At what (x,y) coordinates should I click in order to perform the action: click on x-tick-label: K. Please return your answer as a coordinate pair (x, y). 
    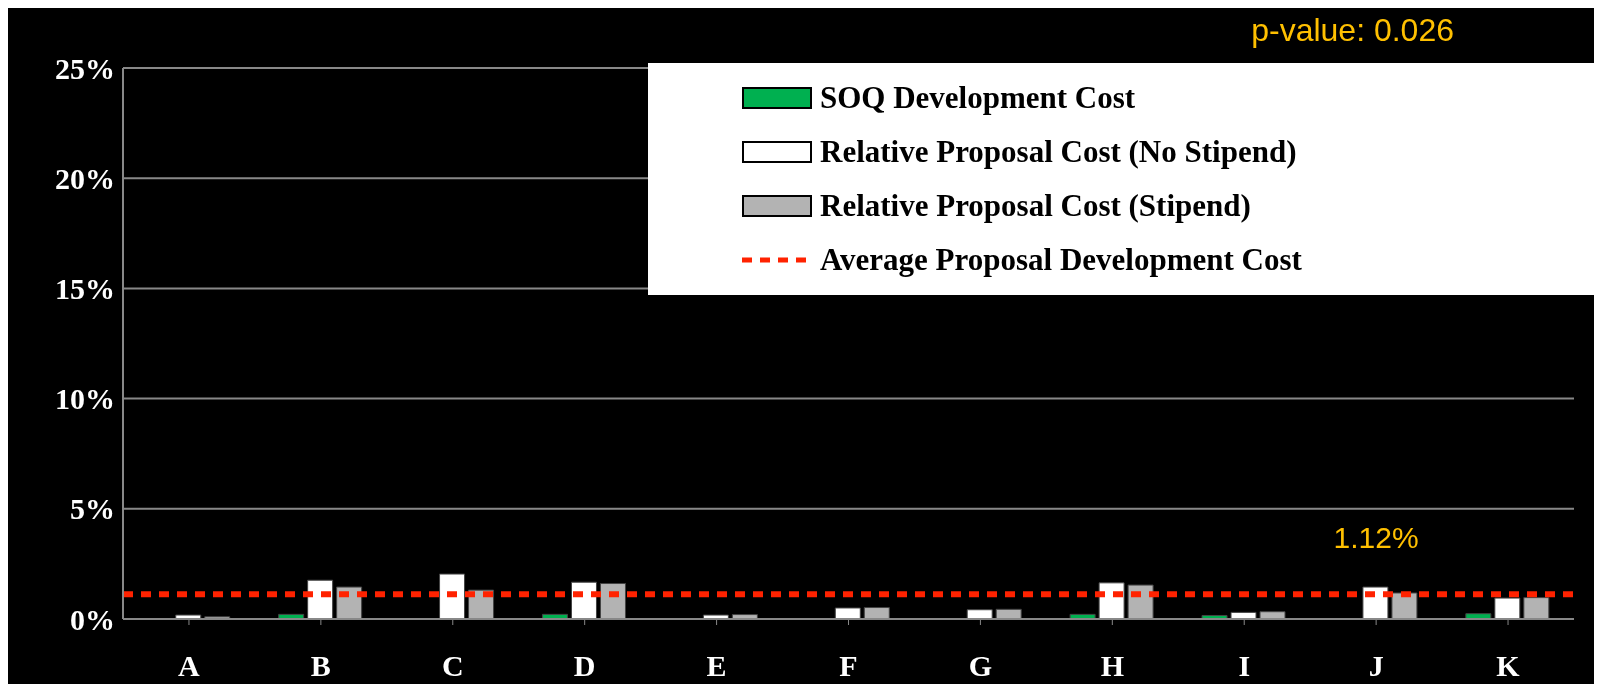
    Looking at the image, I should click on (1508, 666).